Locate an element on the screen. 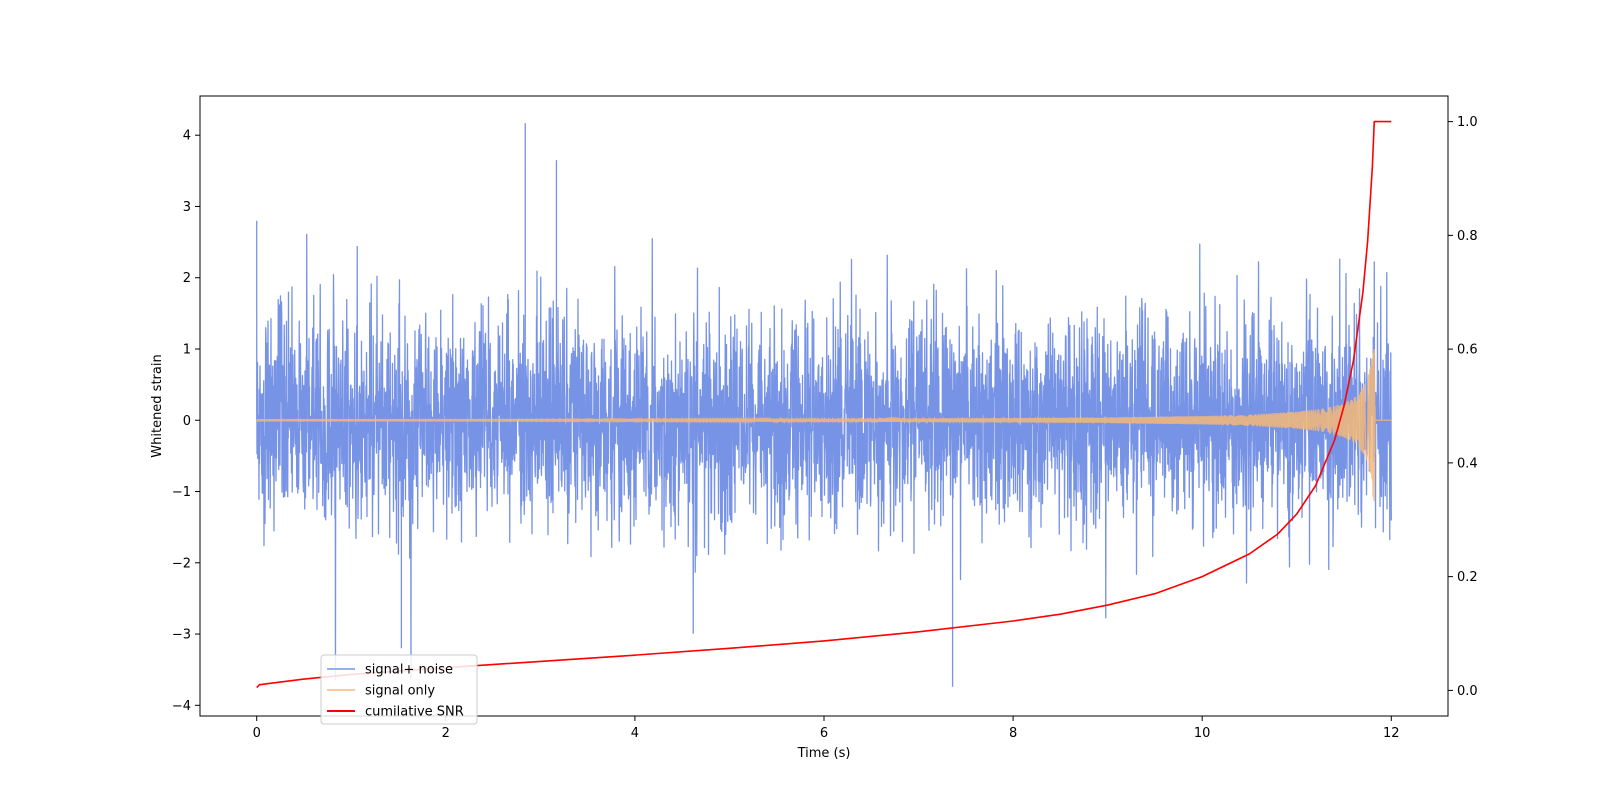 The width and height of the screenshot is (1600, 804). y-tick-label: 3 is located at coordinates (187, 207).